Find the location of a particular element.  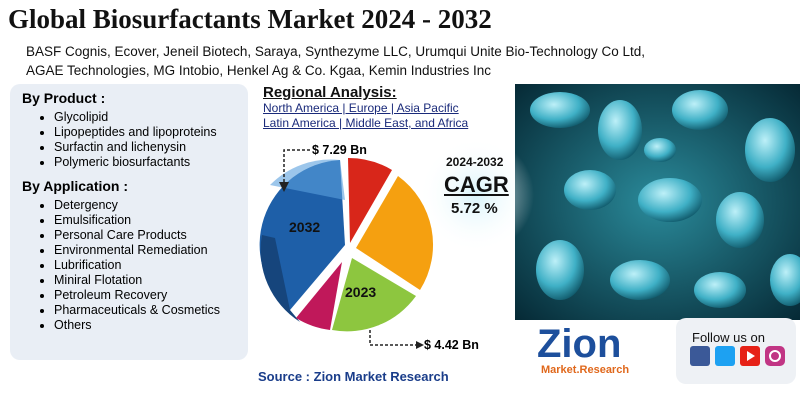

leaders is located at coordinates (350, 247).